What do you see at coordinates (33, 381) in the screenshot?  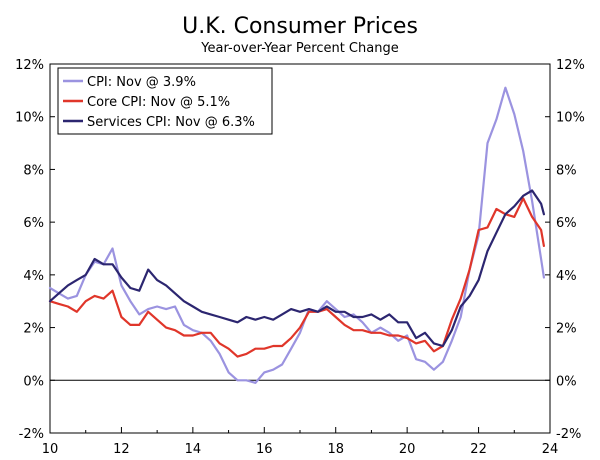 I see `y-tick-label-left: 0%` at bounding box center [33, 381].